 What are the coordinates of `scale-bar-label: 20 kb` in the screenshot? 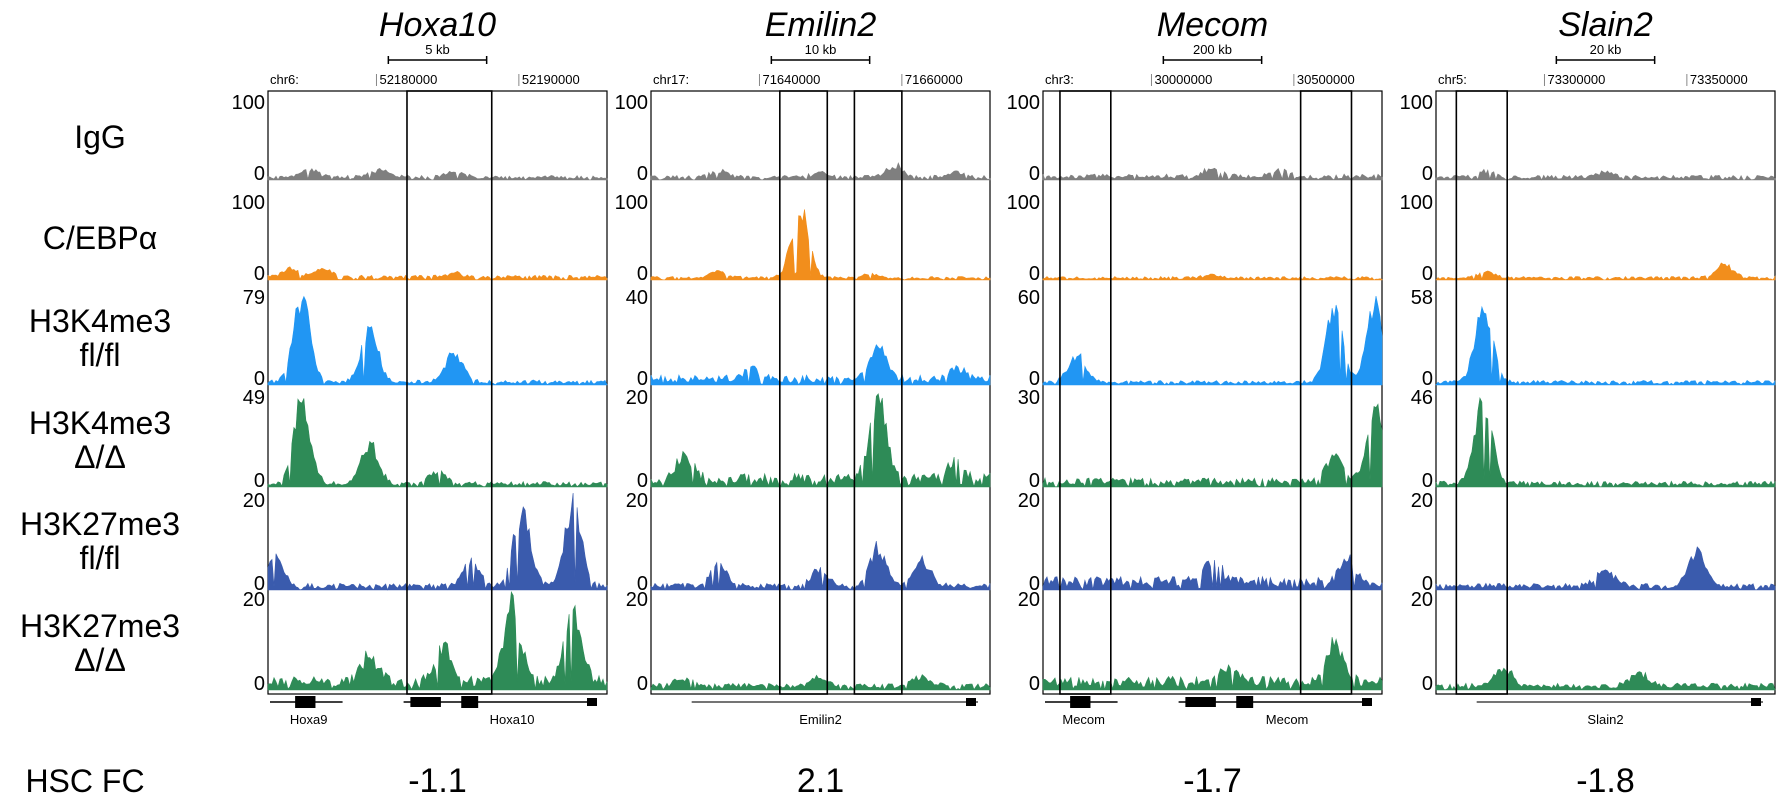 It's located at (1606, 49).